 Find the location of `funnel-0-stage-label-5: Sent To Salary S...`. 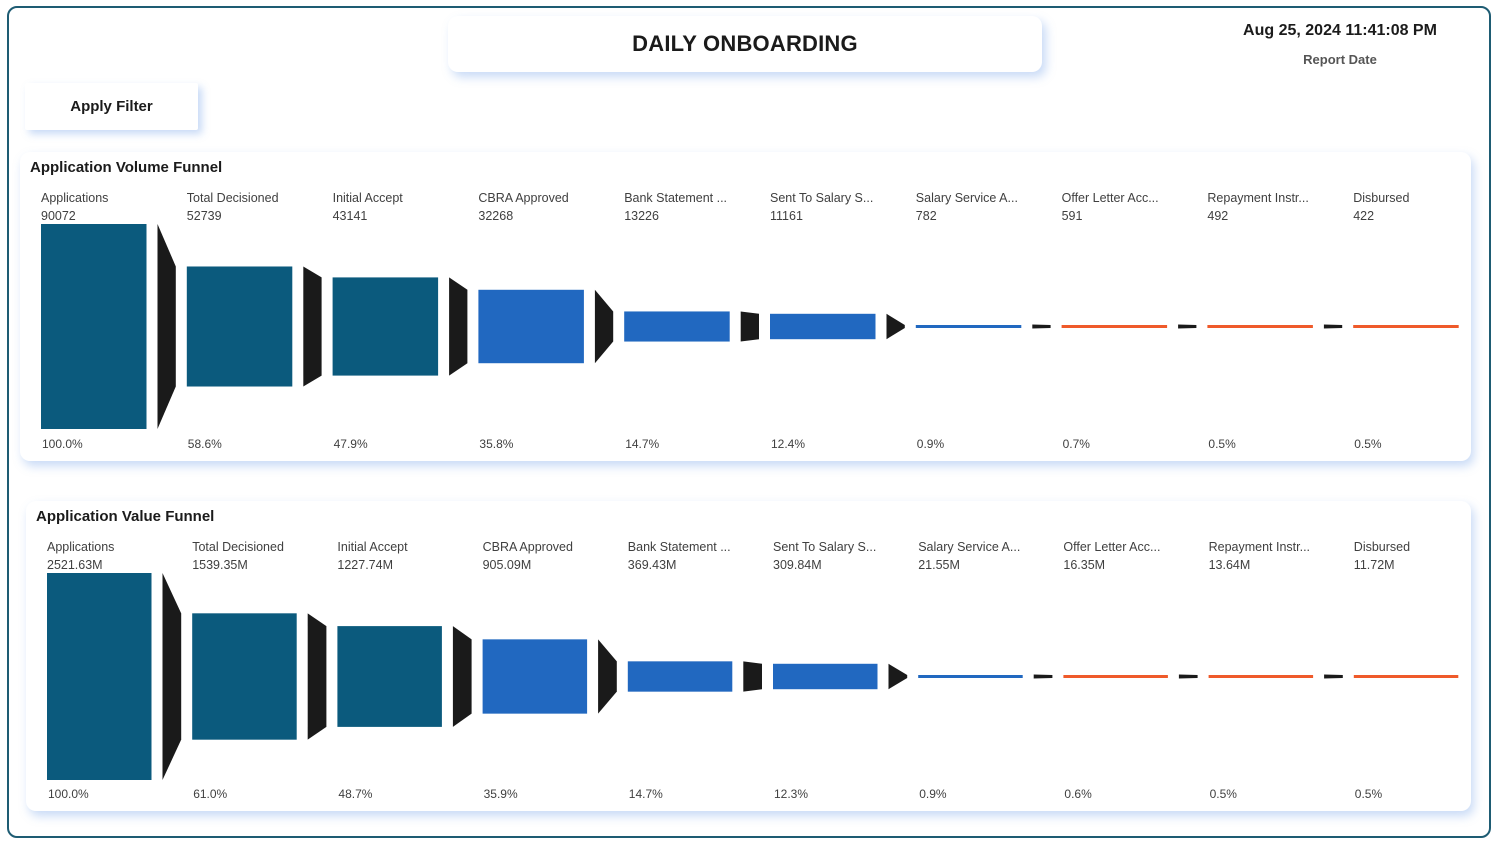

funnel-0-stage-label-5: Sent To Salary S... is located at coordinates (821, 198).